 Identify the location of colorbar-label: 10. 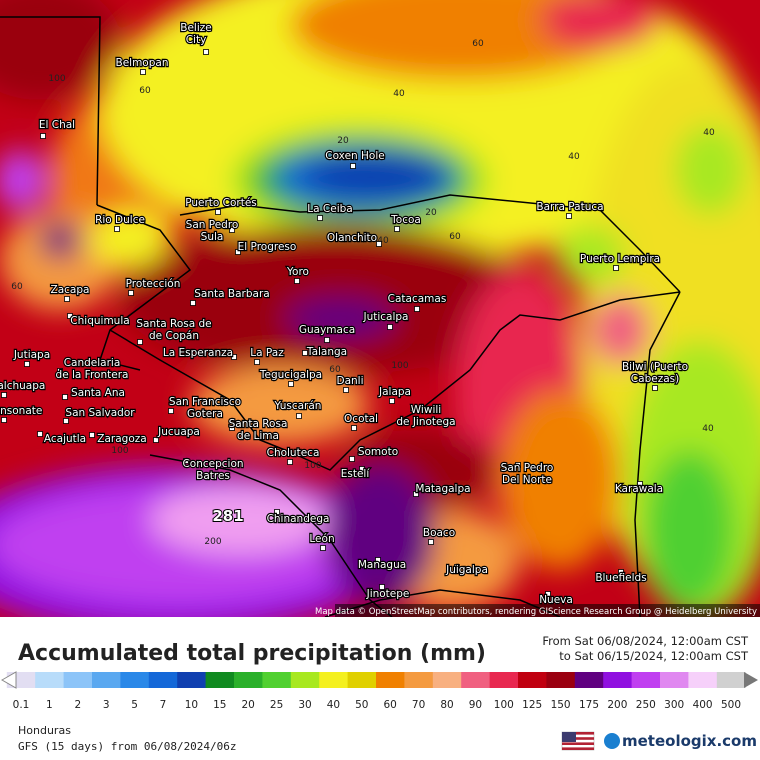
(191, 705).